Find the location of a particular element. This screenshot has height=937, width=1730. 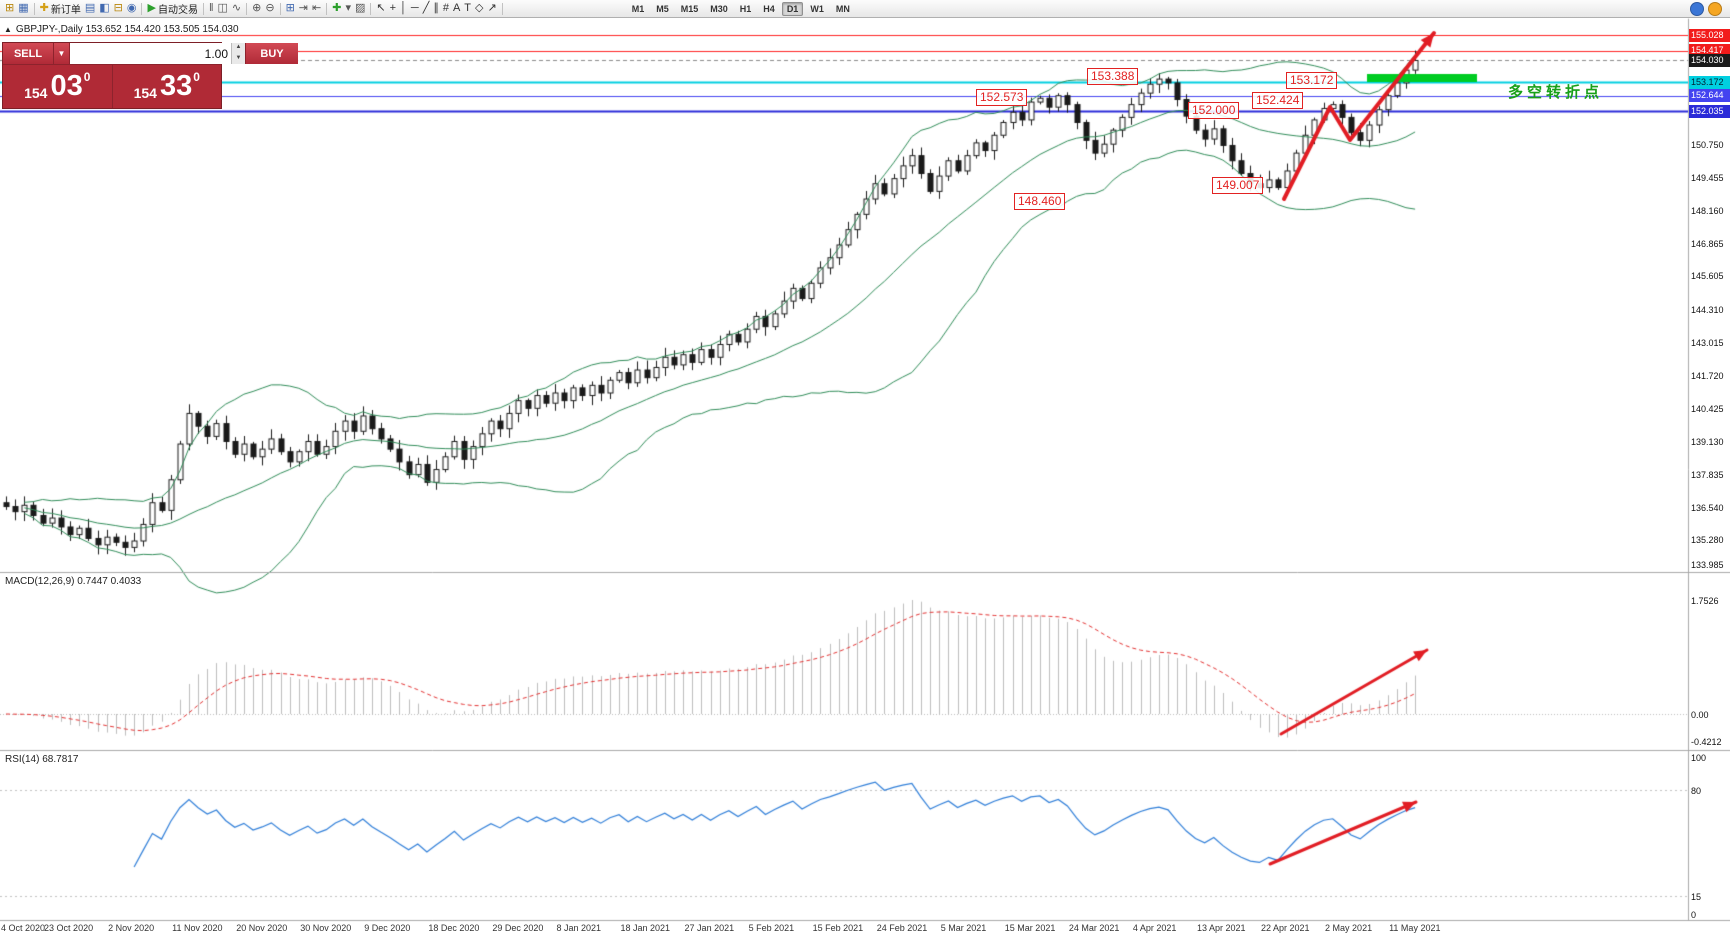

date-tick-label: 30 Nov 2020 is located at coordinates (326, 928).